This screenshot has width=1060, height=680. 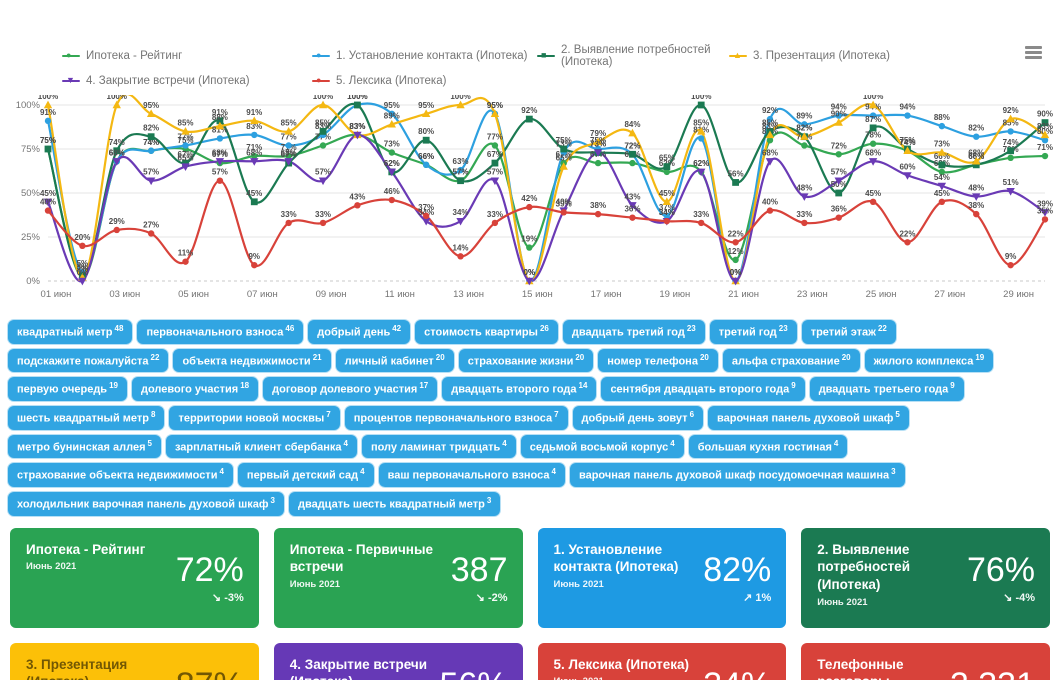 What do you see at coordinates (662, 661) in the screenshot?
I see `kpi-card-7: 5. Лексика (Ипотека) Июнь 2021 34%↘ -1%` at bounding box center [662, 661].